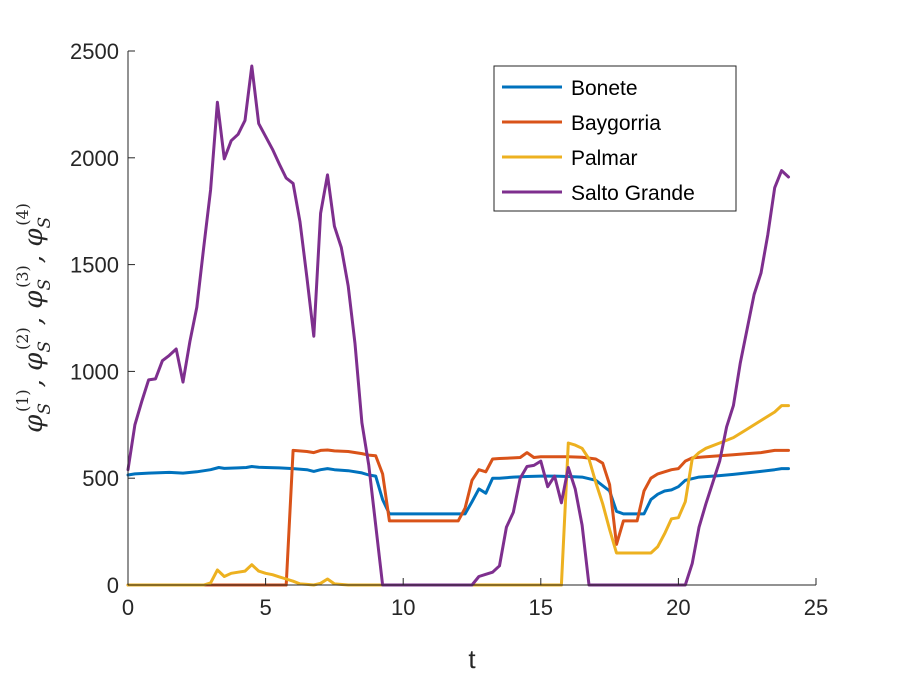 The image size is (900, 677). What do you see at coordinates (541, 607) in the screenshot?
I see `x-tick-label: 15` at bounding box center [541, 607].